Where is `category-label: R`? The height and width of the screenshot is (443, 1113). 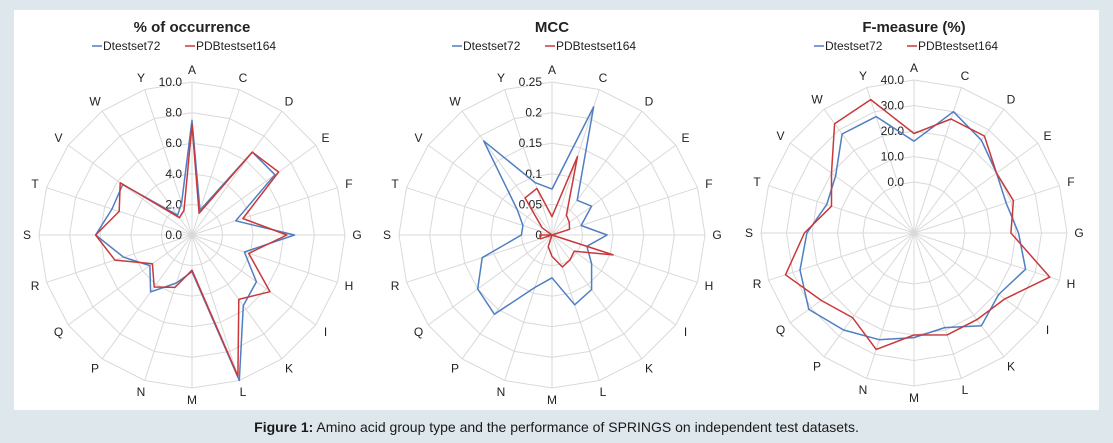 category-label: R is located at coordinates (35, 286).